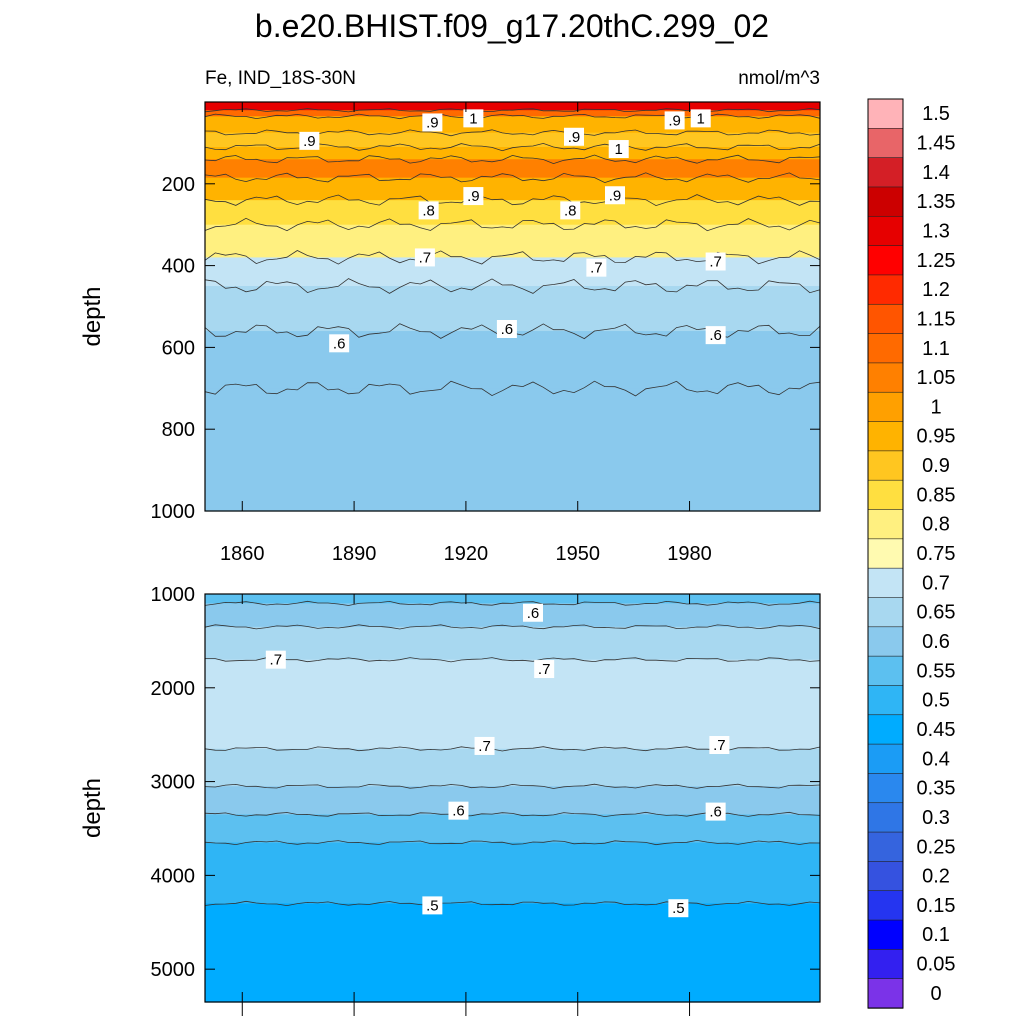 Image resolution: width=1024 pixels, height=1024 pixels. Describe the element at coordinates (936, 818) in the screenshot. I see `colorbar-label: 0.3` at that location.